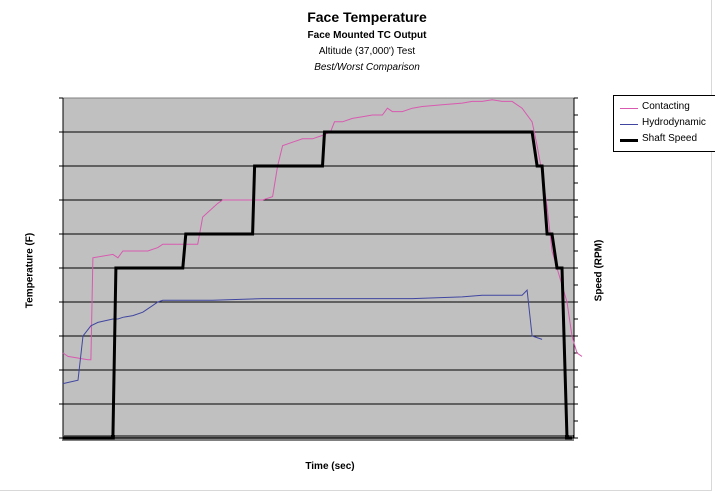 The height and width of the screenshot is (494, 715). I want to click on legend-item-shaft-speed: Shaft Speed, so click(667, 140).